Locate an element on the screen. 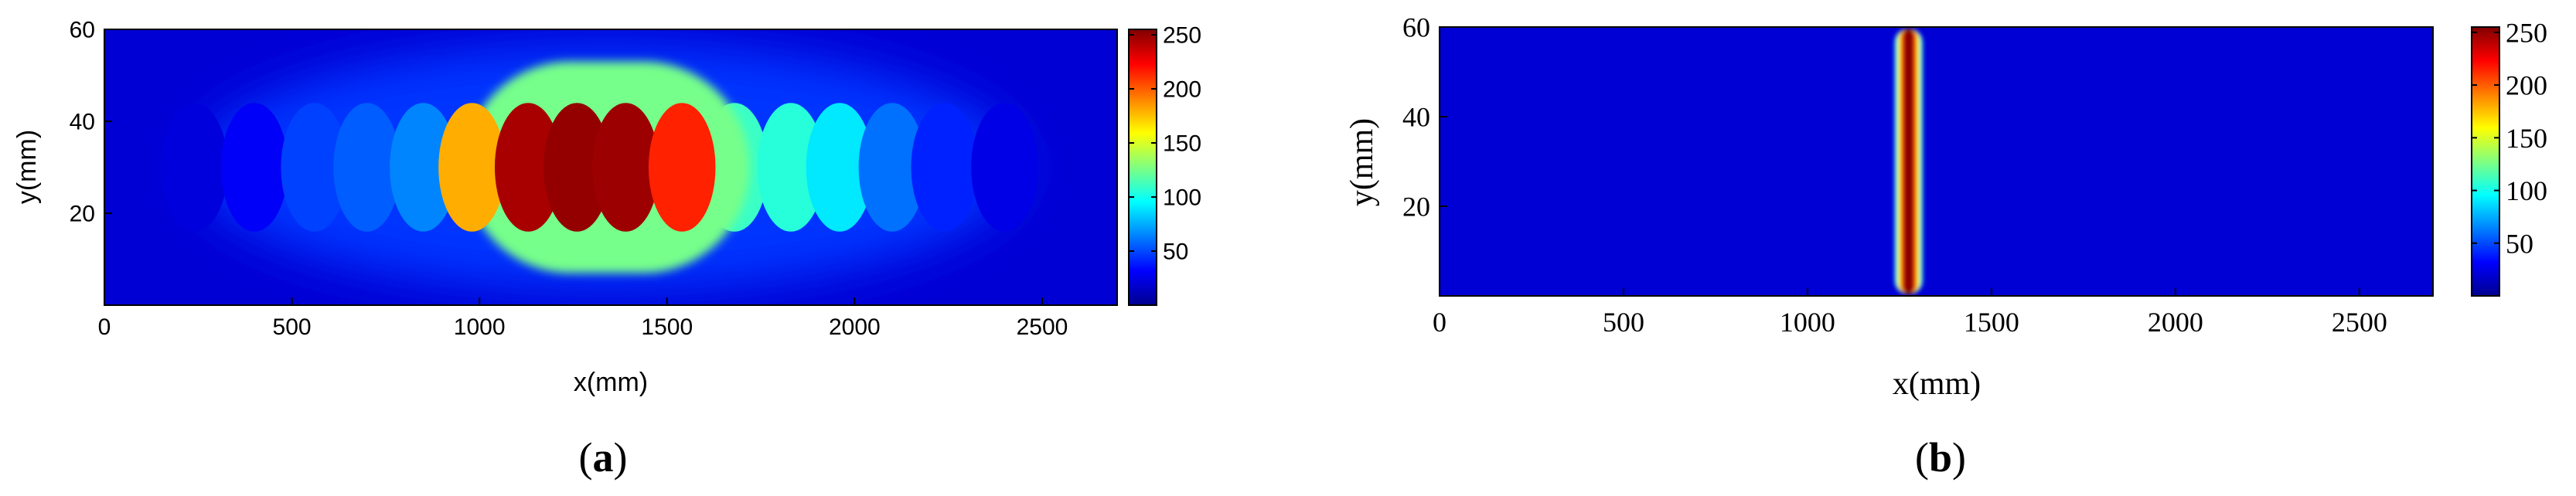  colorbar-b is located at coordinates (2485, 161).